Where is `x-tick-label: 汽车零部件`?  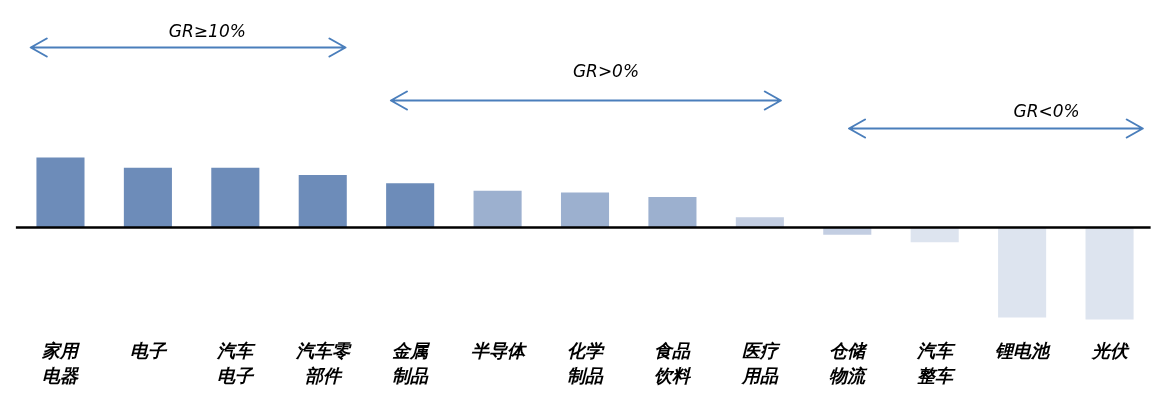 x-tick-label: 汽车零部件 is located at coordinates (323, 362).